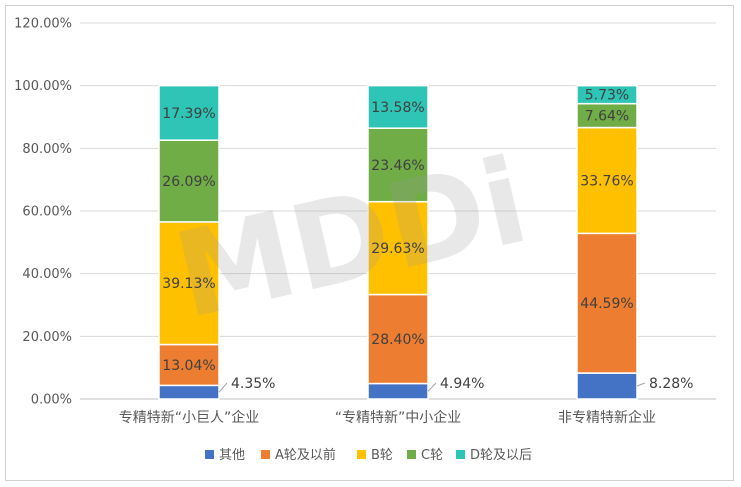 The height and width of the screenshot is (487, 741). I want to click on data-label: 13.58%, so click(397, 108).